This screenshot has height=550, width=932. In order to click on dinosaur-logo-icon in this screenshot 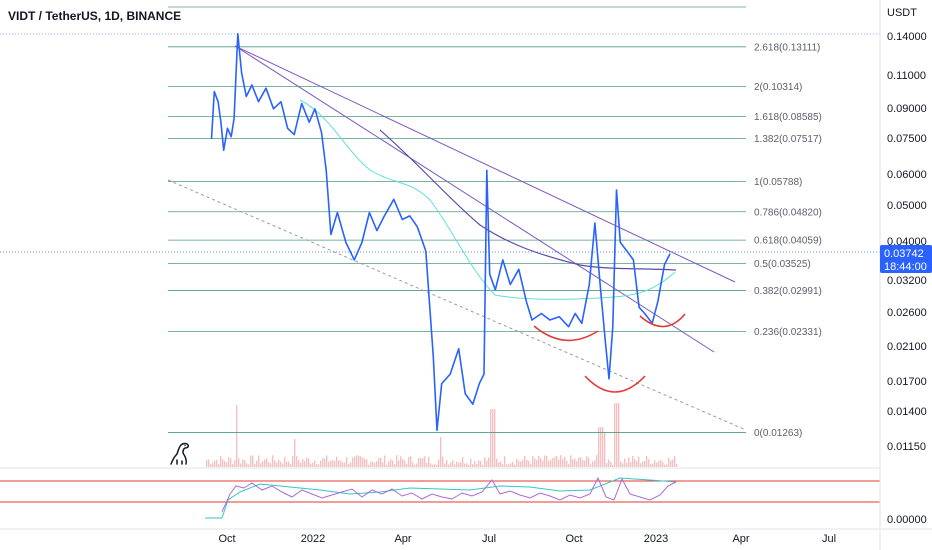, I will do `click(179, 453)`.